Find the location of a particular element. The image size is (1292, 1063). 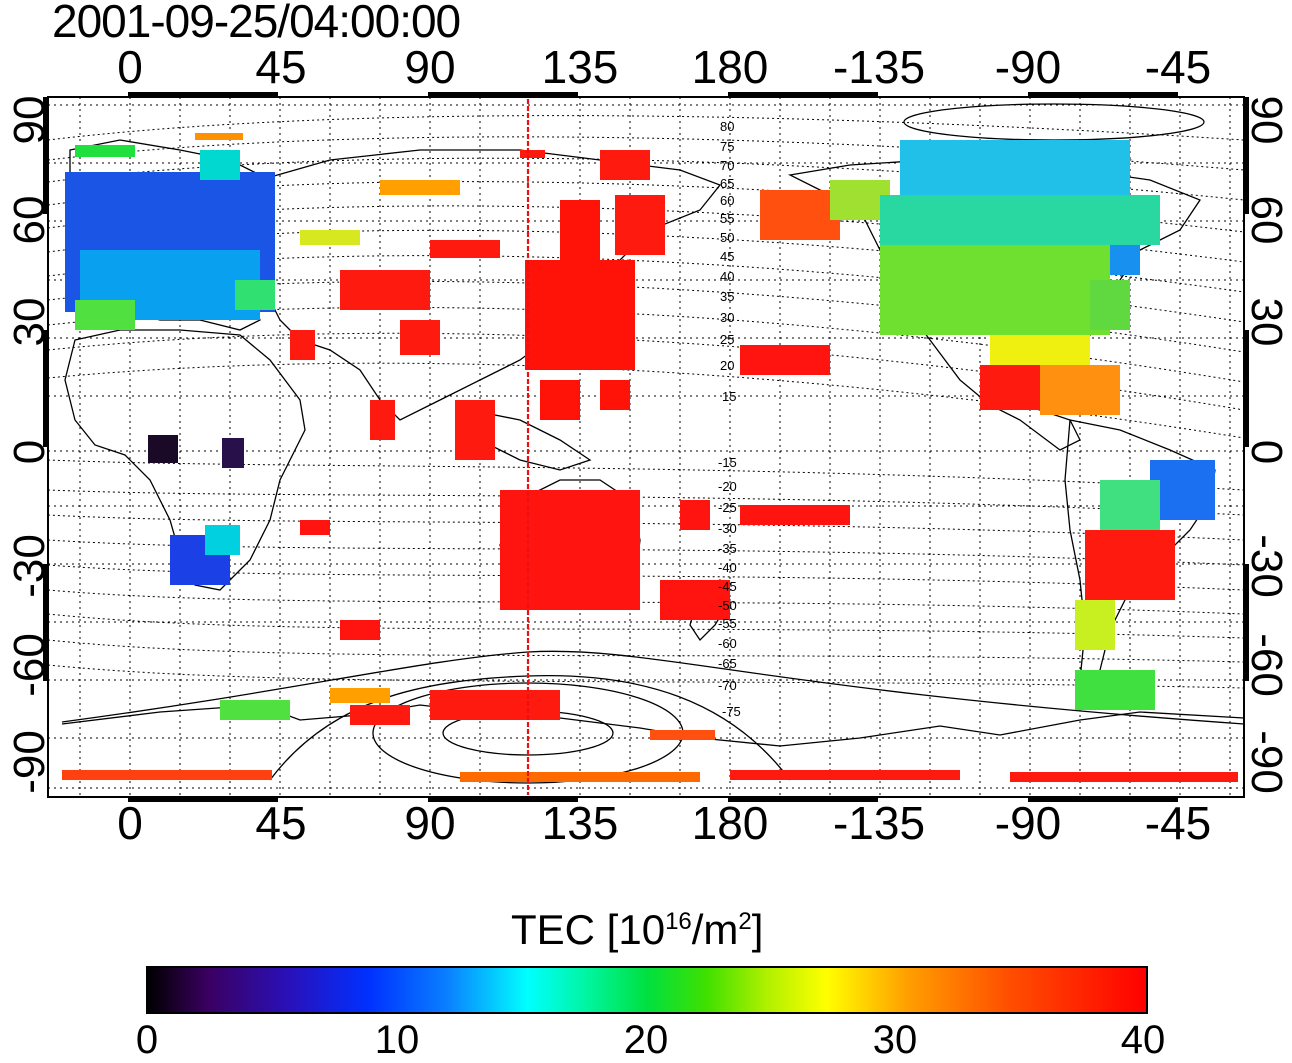

contour-label: 50 is located at coordinates (727, 237).